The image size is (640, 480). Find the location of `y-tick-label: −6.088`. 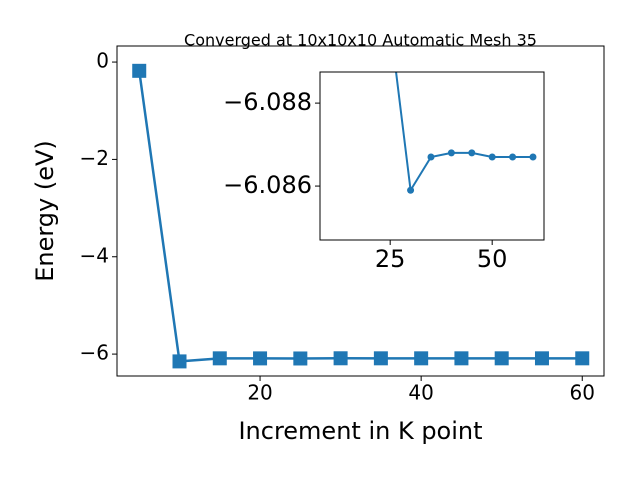

y-tick-label: −6.088 is located at coordinates (267, 102).